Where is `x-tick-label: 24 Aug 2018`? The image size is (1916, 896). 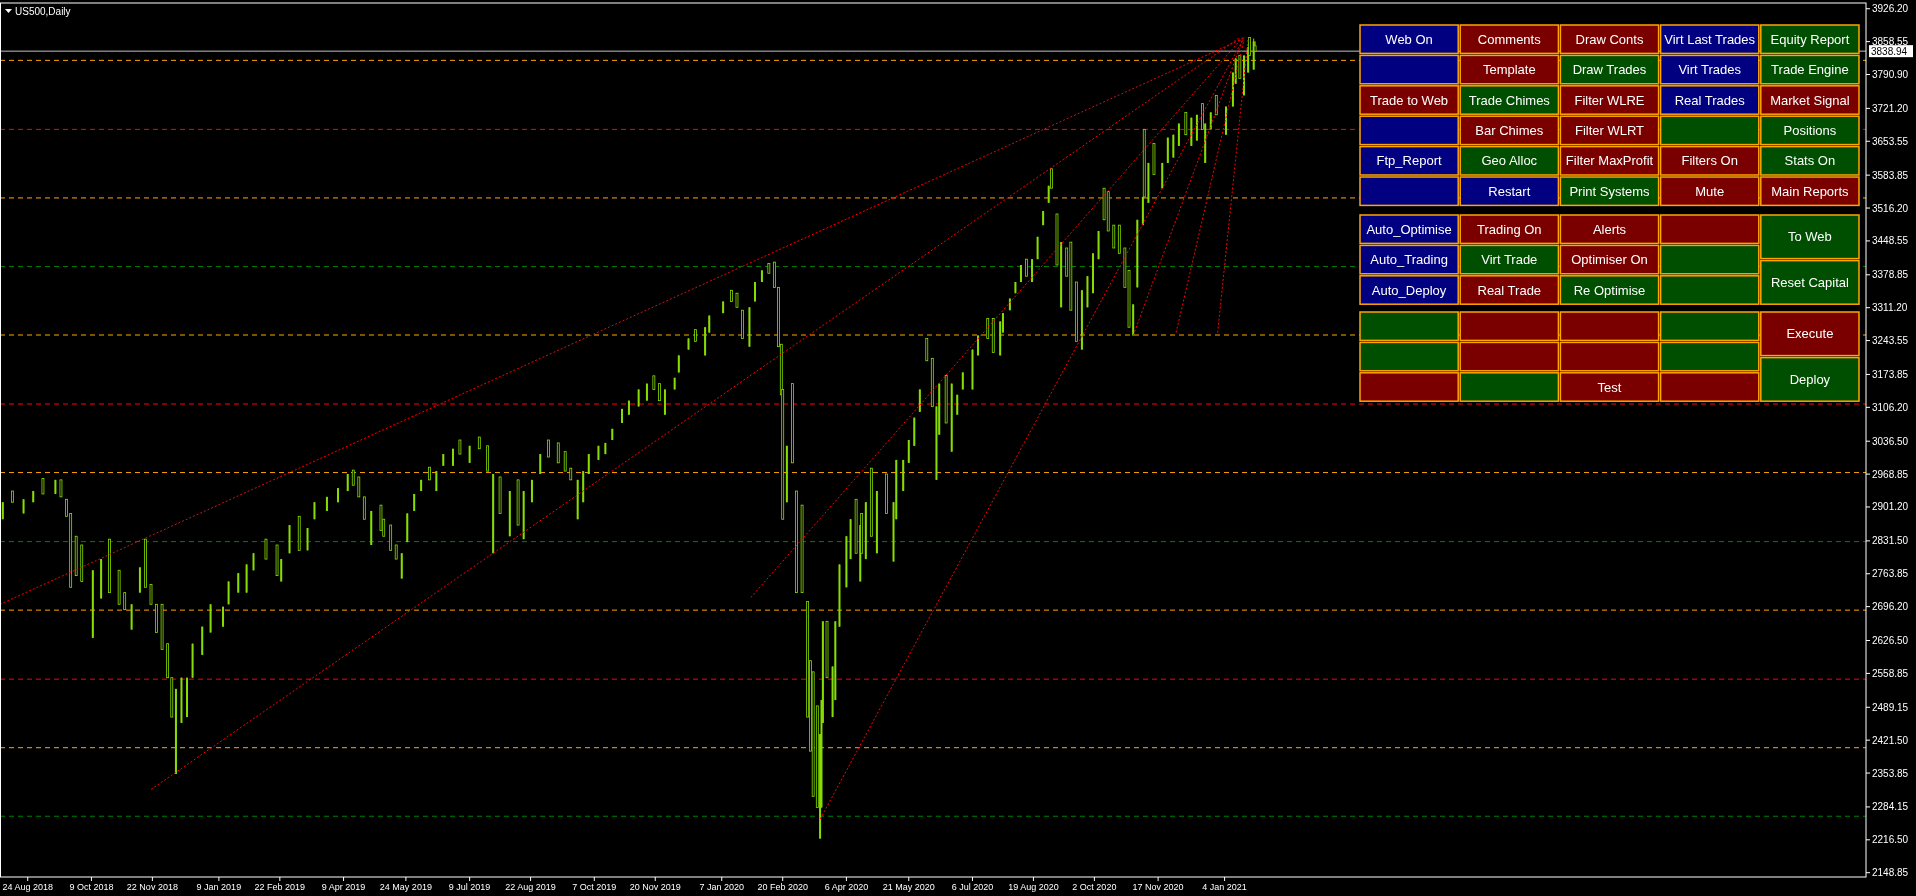
x-tick-label: 24 Aug 2018 is located at coordinates (27, 887).